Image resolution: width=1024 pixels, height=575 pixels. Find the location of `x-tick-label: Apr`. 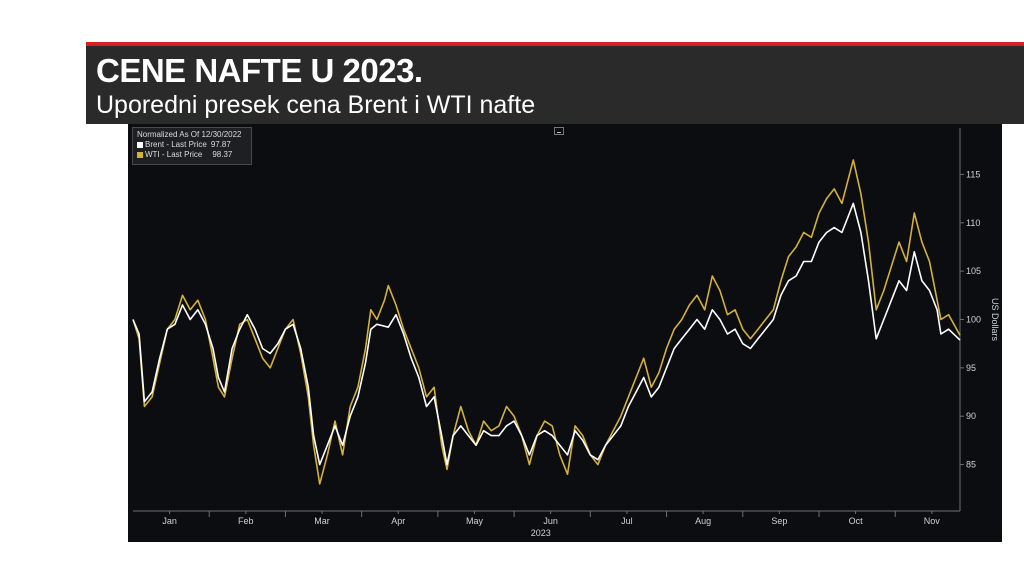

x-tick-label: Apr is located at coordinates (398, 521).